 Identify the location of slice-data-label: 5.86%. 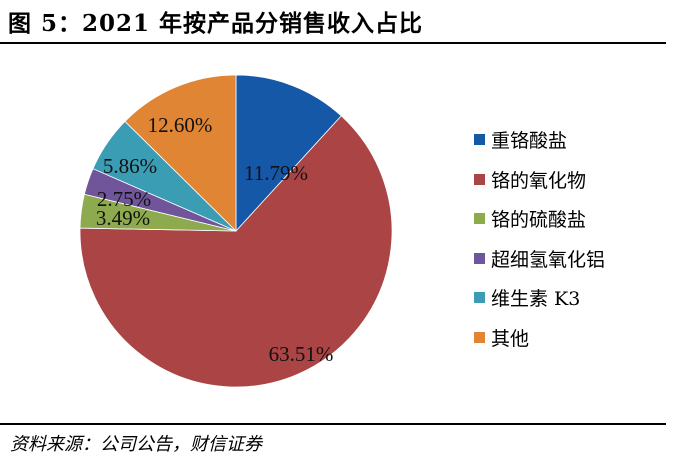
(130, 166).